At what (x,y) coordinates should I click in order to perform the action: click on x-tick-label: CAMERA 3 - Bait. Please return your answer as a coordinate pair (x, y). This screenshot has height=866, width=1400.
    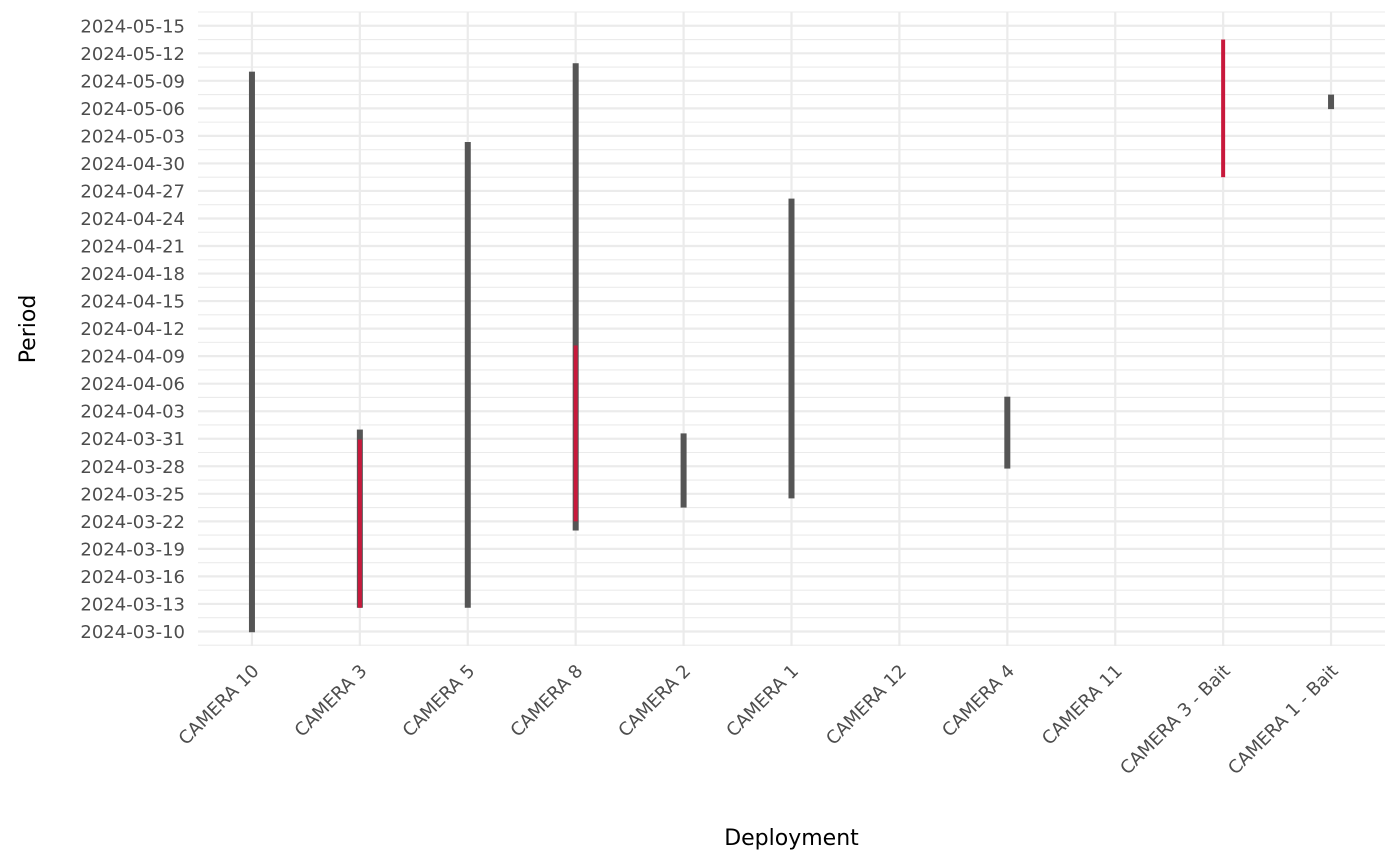
    Looking at the image, I should click on (1175, 720).